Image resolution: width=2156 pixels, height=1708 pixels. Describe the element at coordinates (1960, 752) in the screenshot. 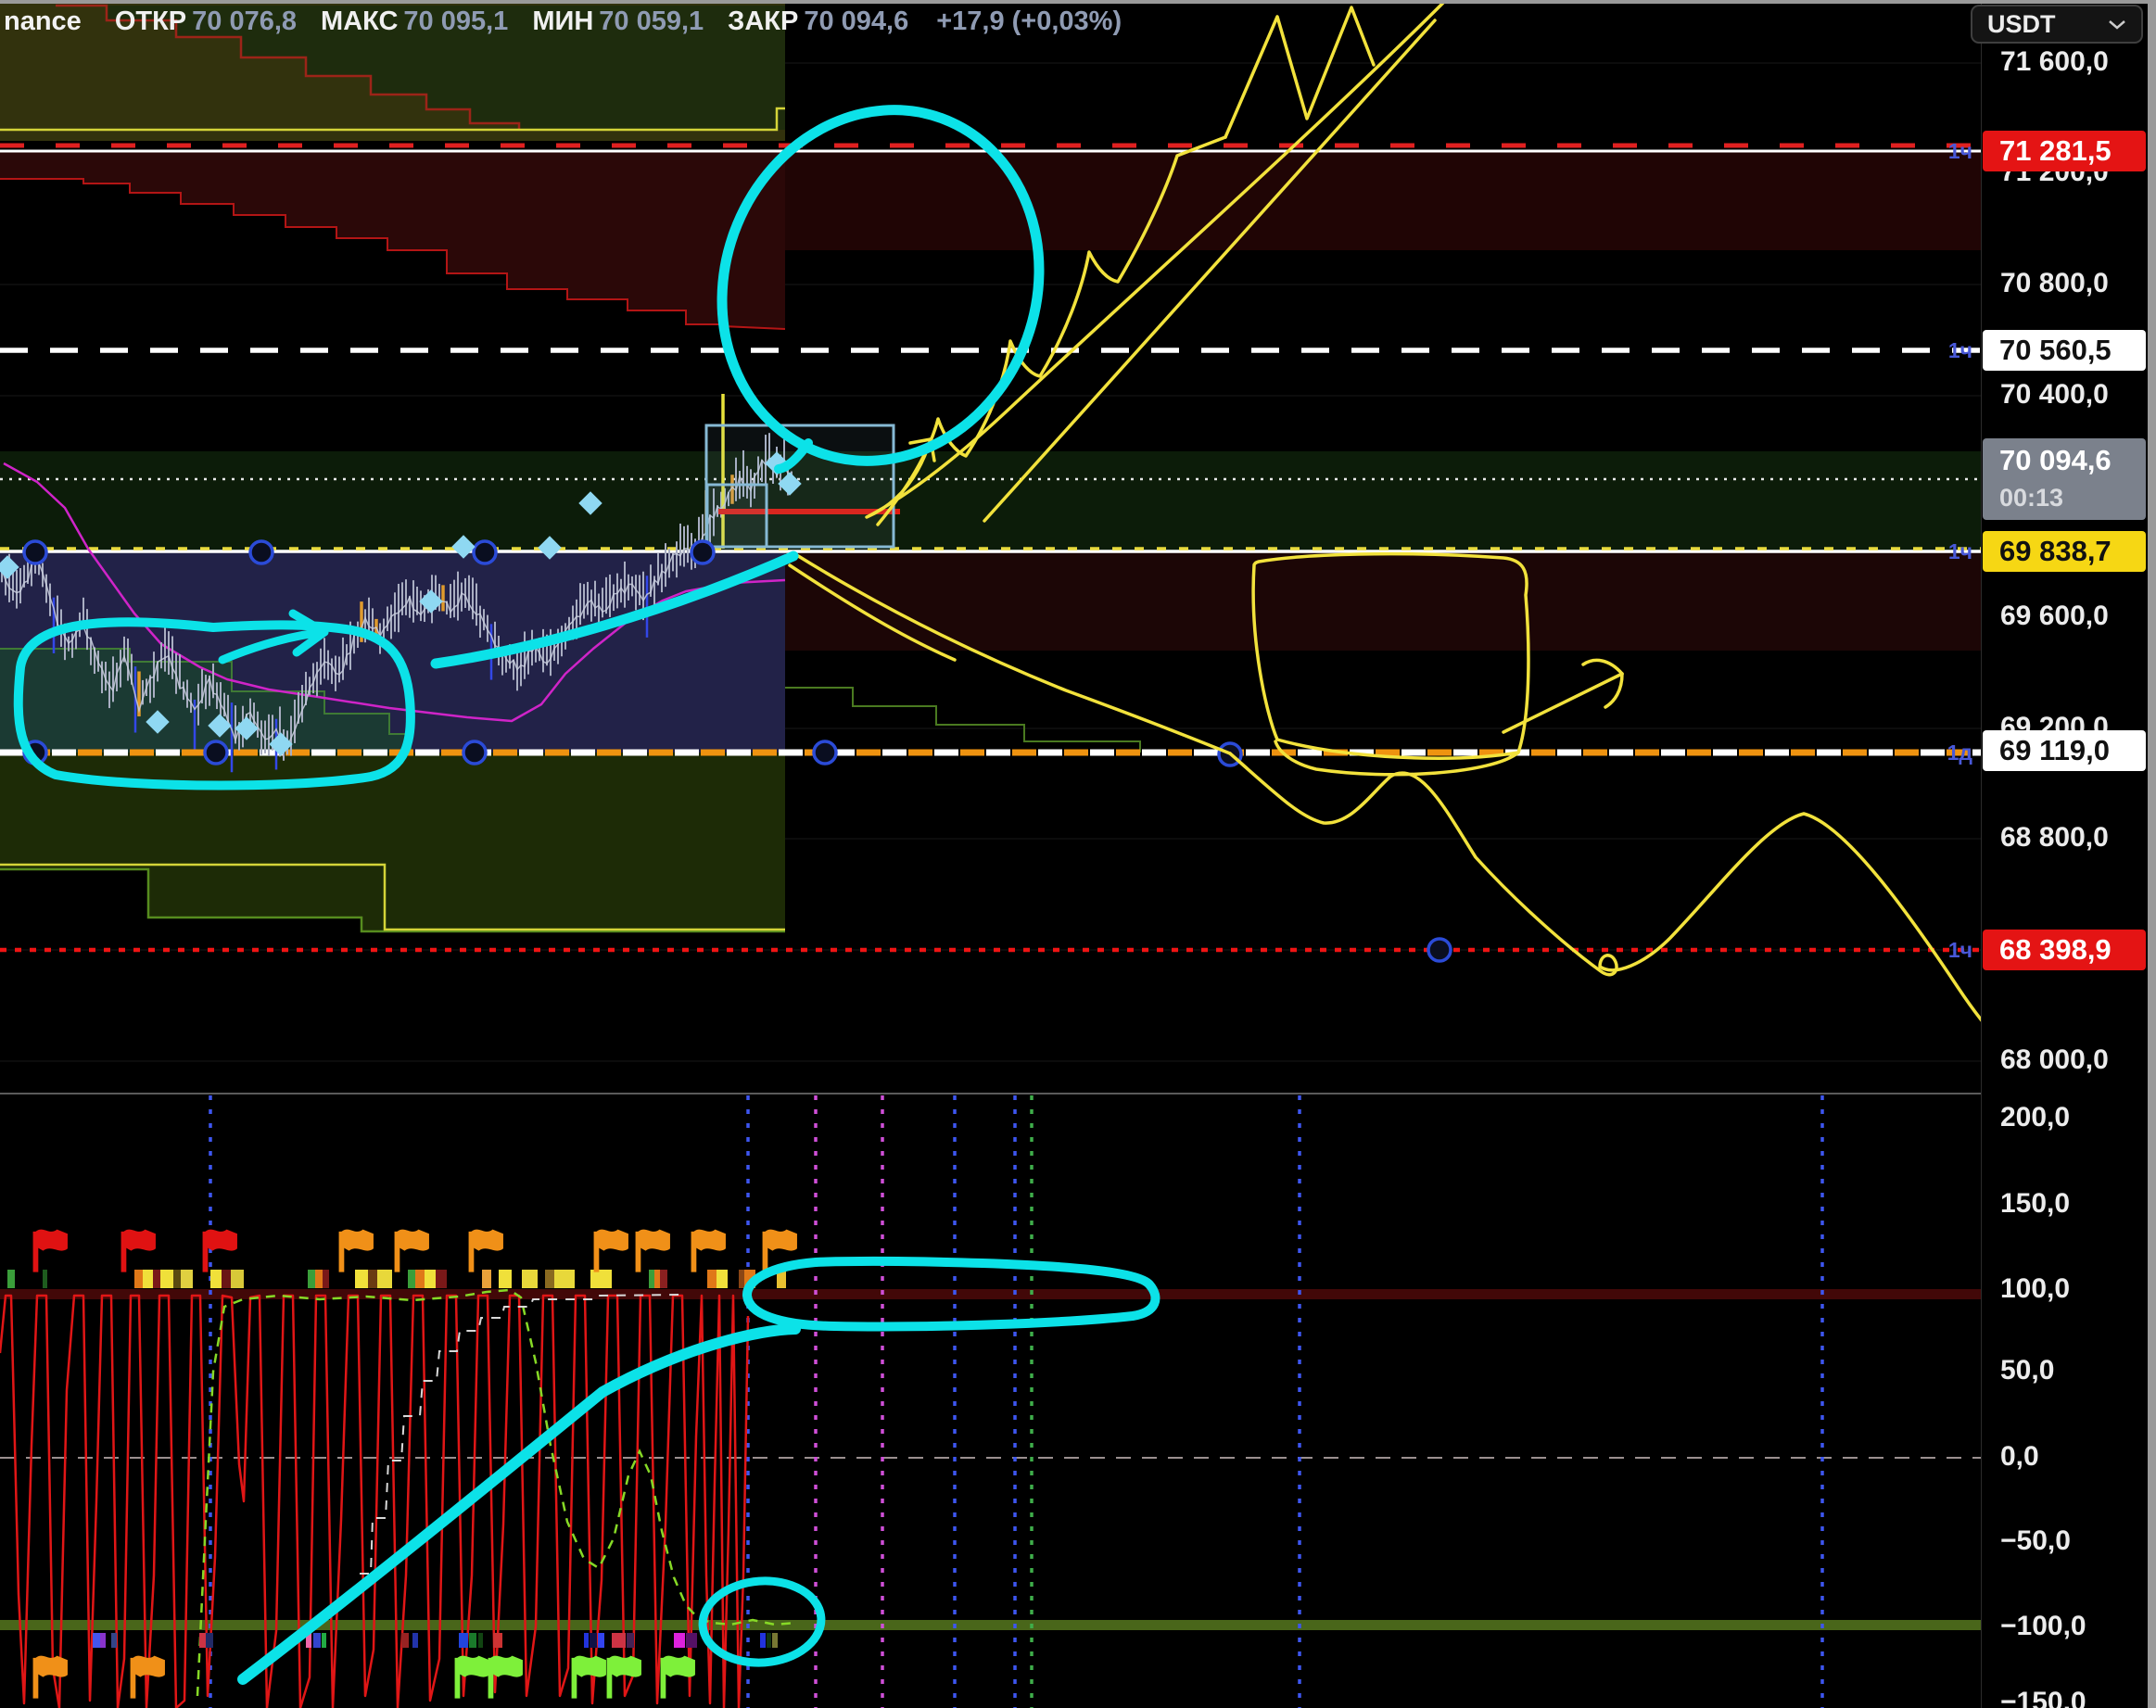

I see `level-timeframe-label: 1д` at that location.